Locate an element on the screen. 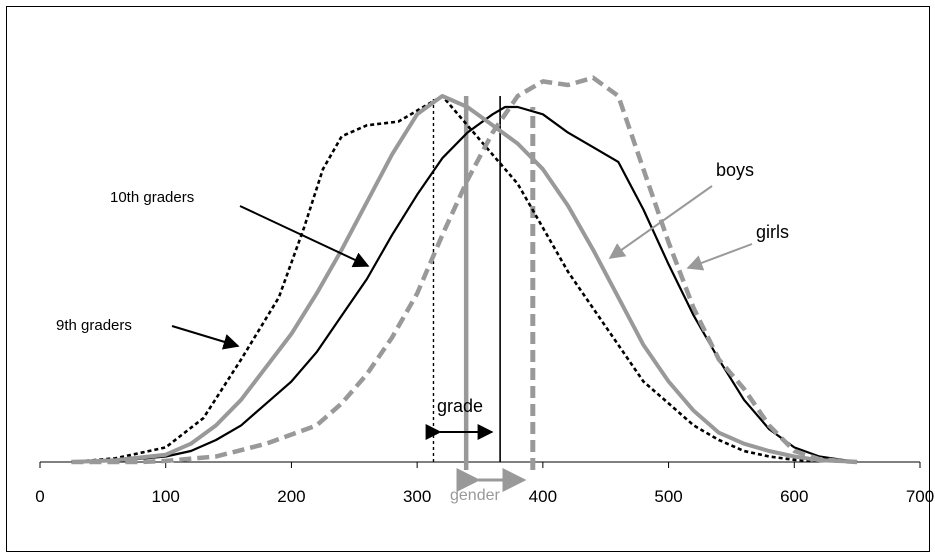 The width and height of the screenshot is (935, 557). annotation-9th-graders-arrow is located at coordinates (205, 337).